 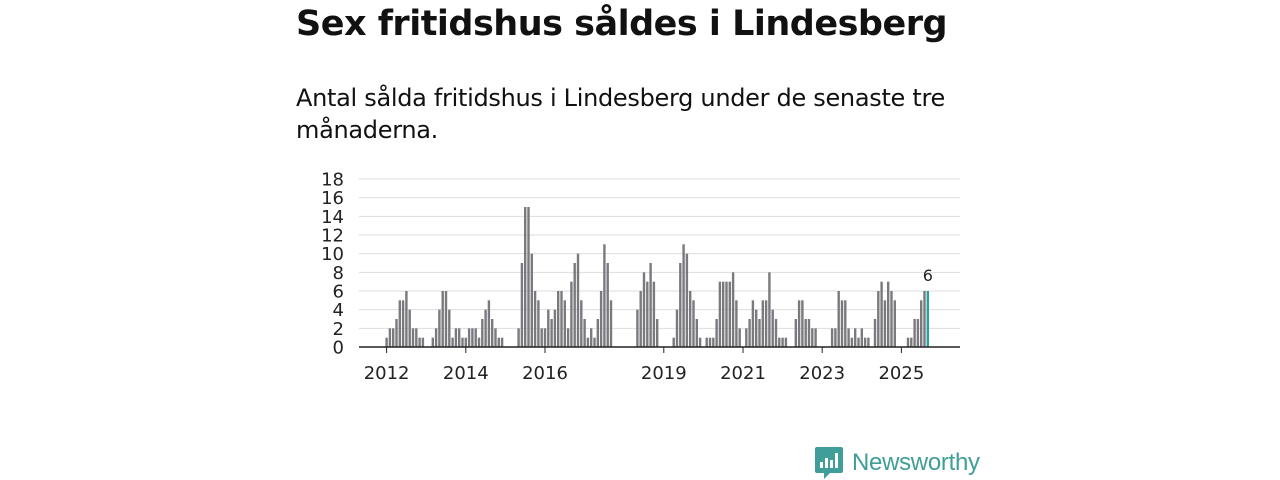 What do you see at coordinates (332, 217) in the screenshot?
I see `y-tick-label: 14` at bounding box center [332, 217].